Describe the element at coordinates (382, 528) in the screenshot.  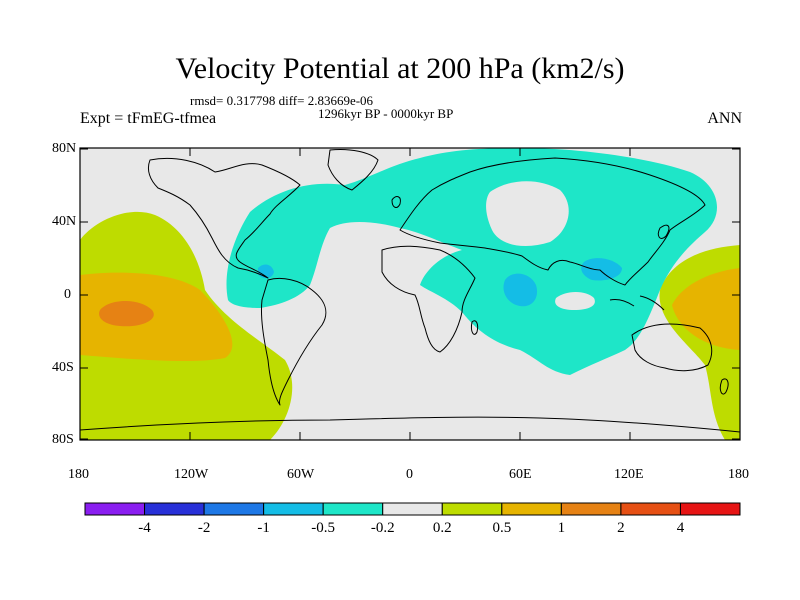
I see `colorbar-label: -0.2` at that location.